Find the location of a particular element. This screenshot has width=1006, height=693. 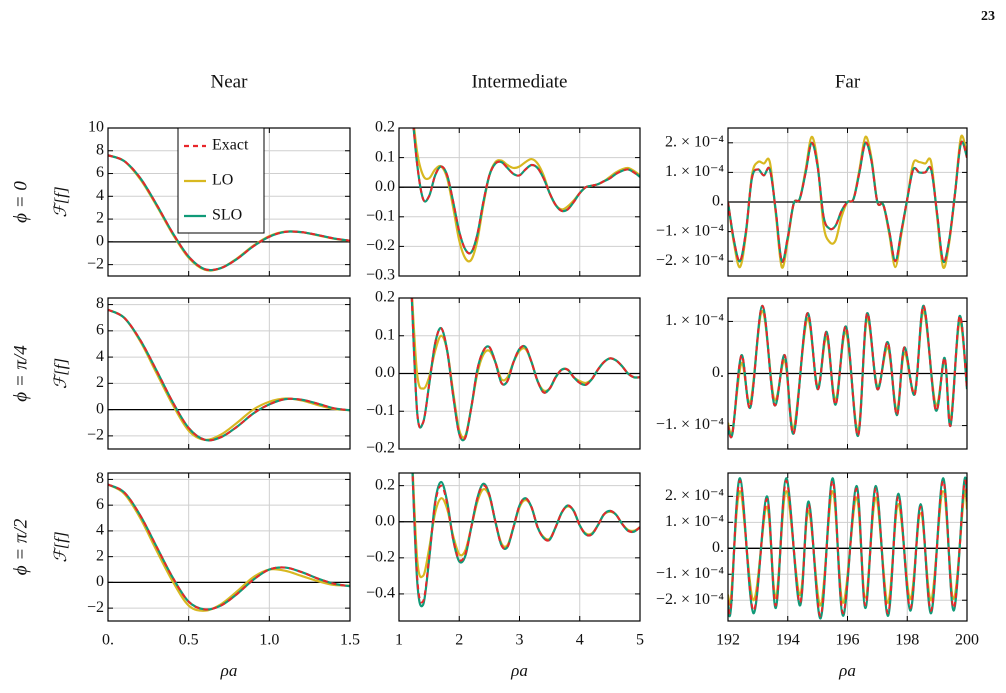

y-tick-label: 0.1 is located at coordinates (385, 334).